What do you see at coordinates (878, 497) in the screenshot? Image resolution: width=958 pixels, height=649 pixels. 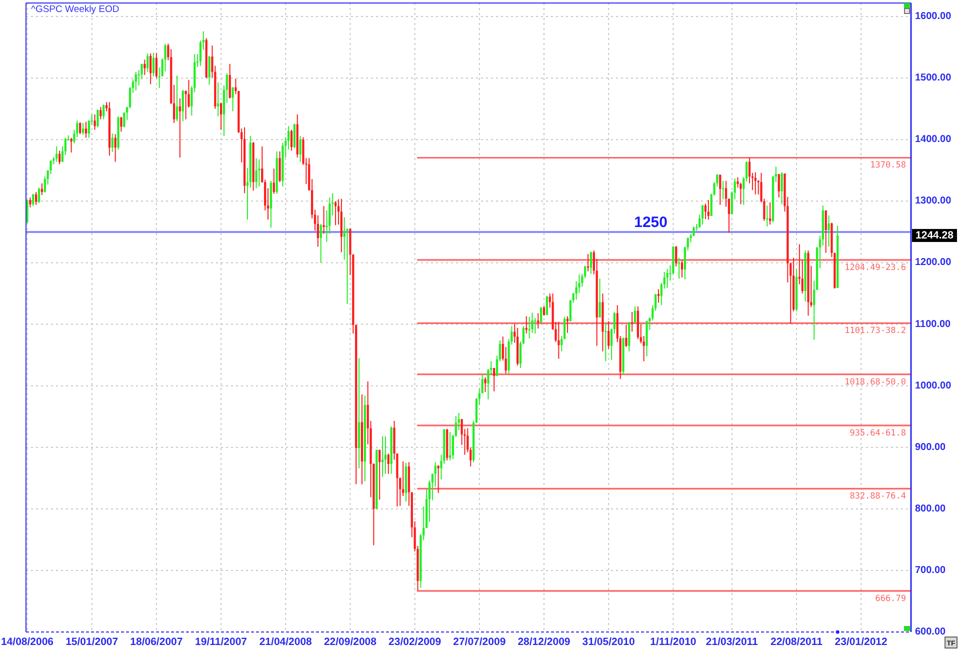 I see `series-label: 832.88-76.4` at bounding box center [878, 497].